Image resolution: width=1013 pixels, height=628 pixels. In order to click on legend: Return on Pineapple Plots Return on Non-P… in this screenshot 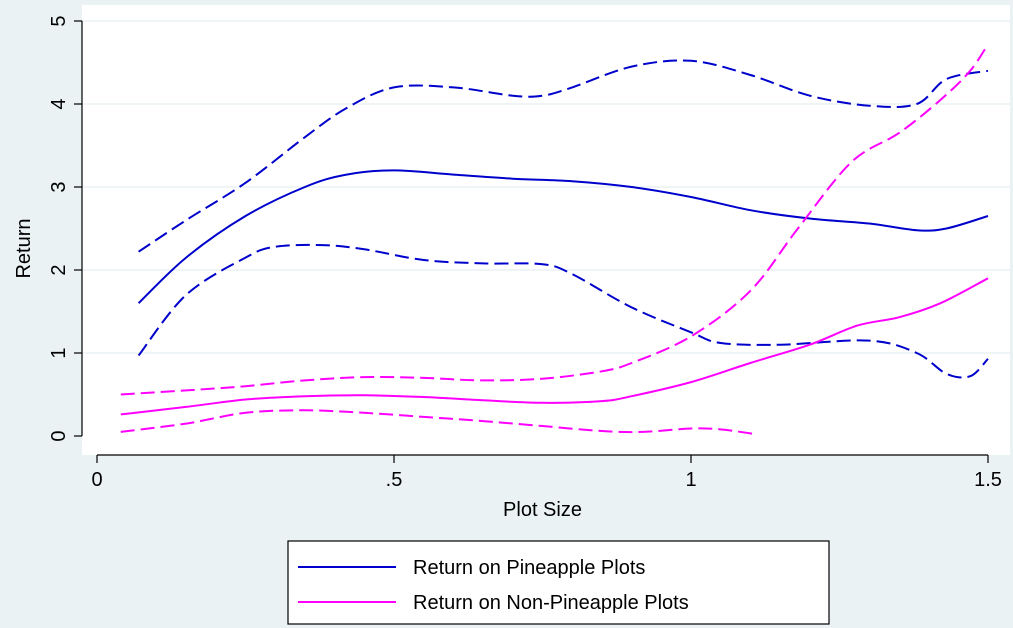, I will do `click(558, 582)`.